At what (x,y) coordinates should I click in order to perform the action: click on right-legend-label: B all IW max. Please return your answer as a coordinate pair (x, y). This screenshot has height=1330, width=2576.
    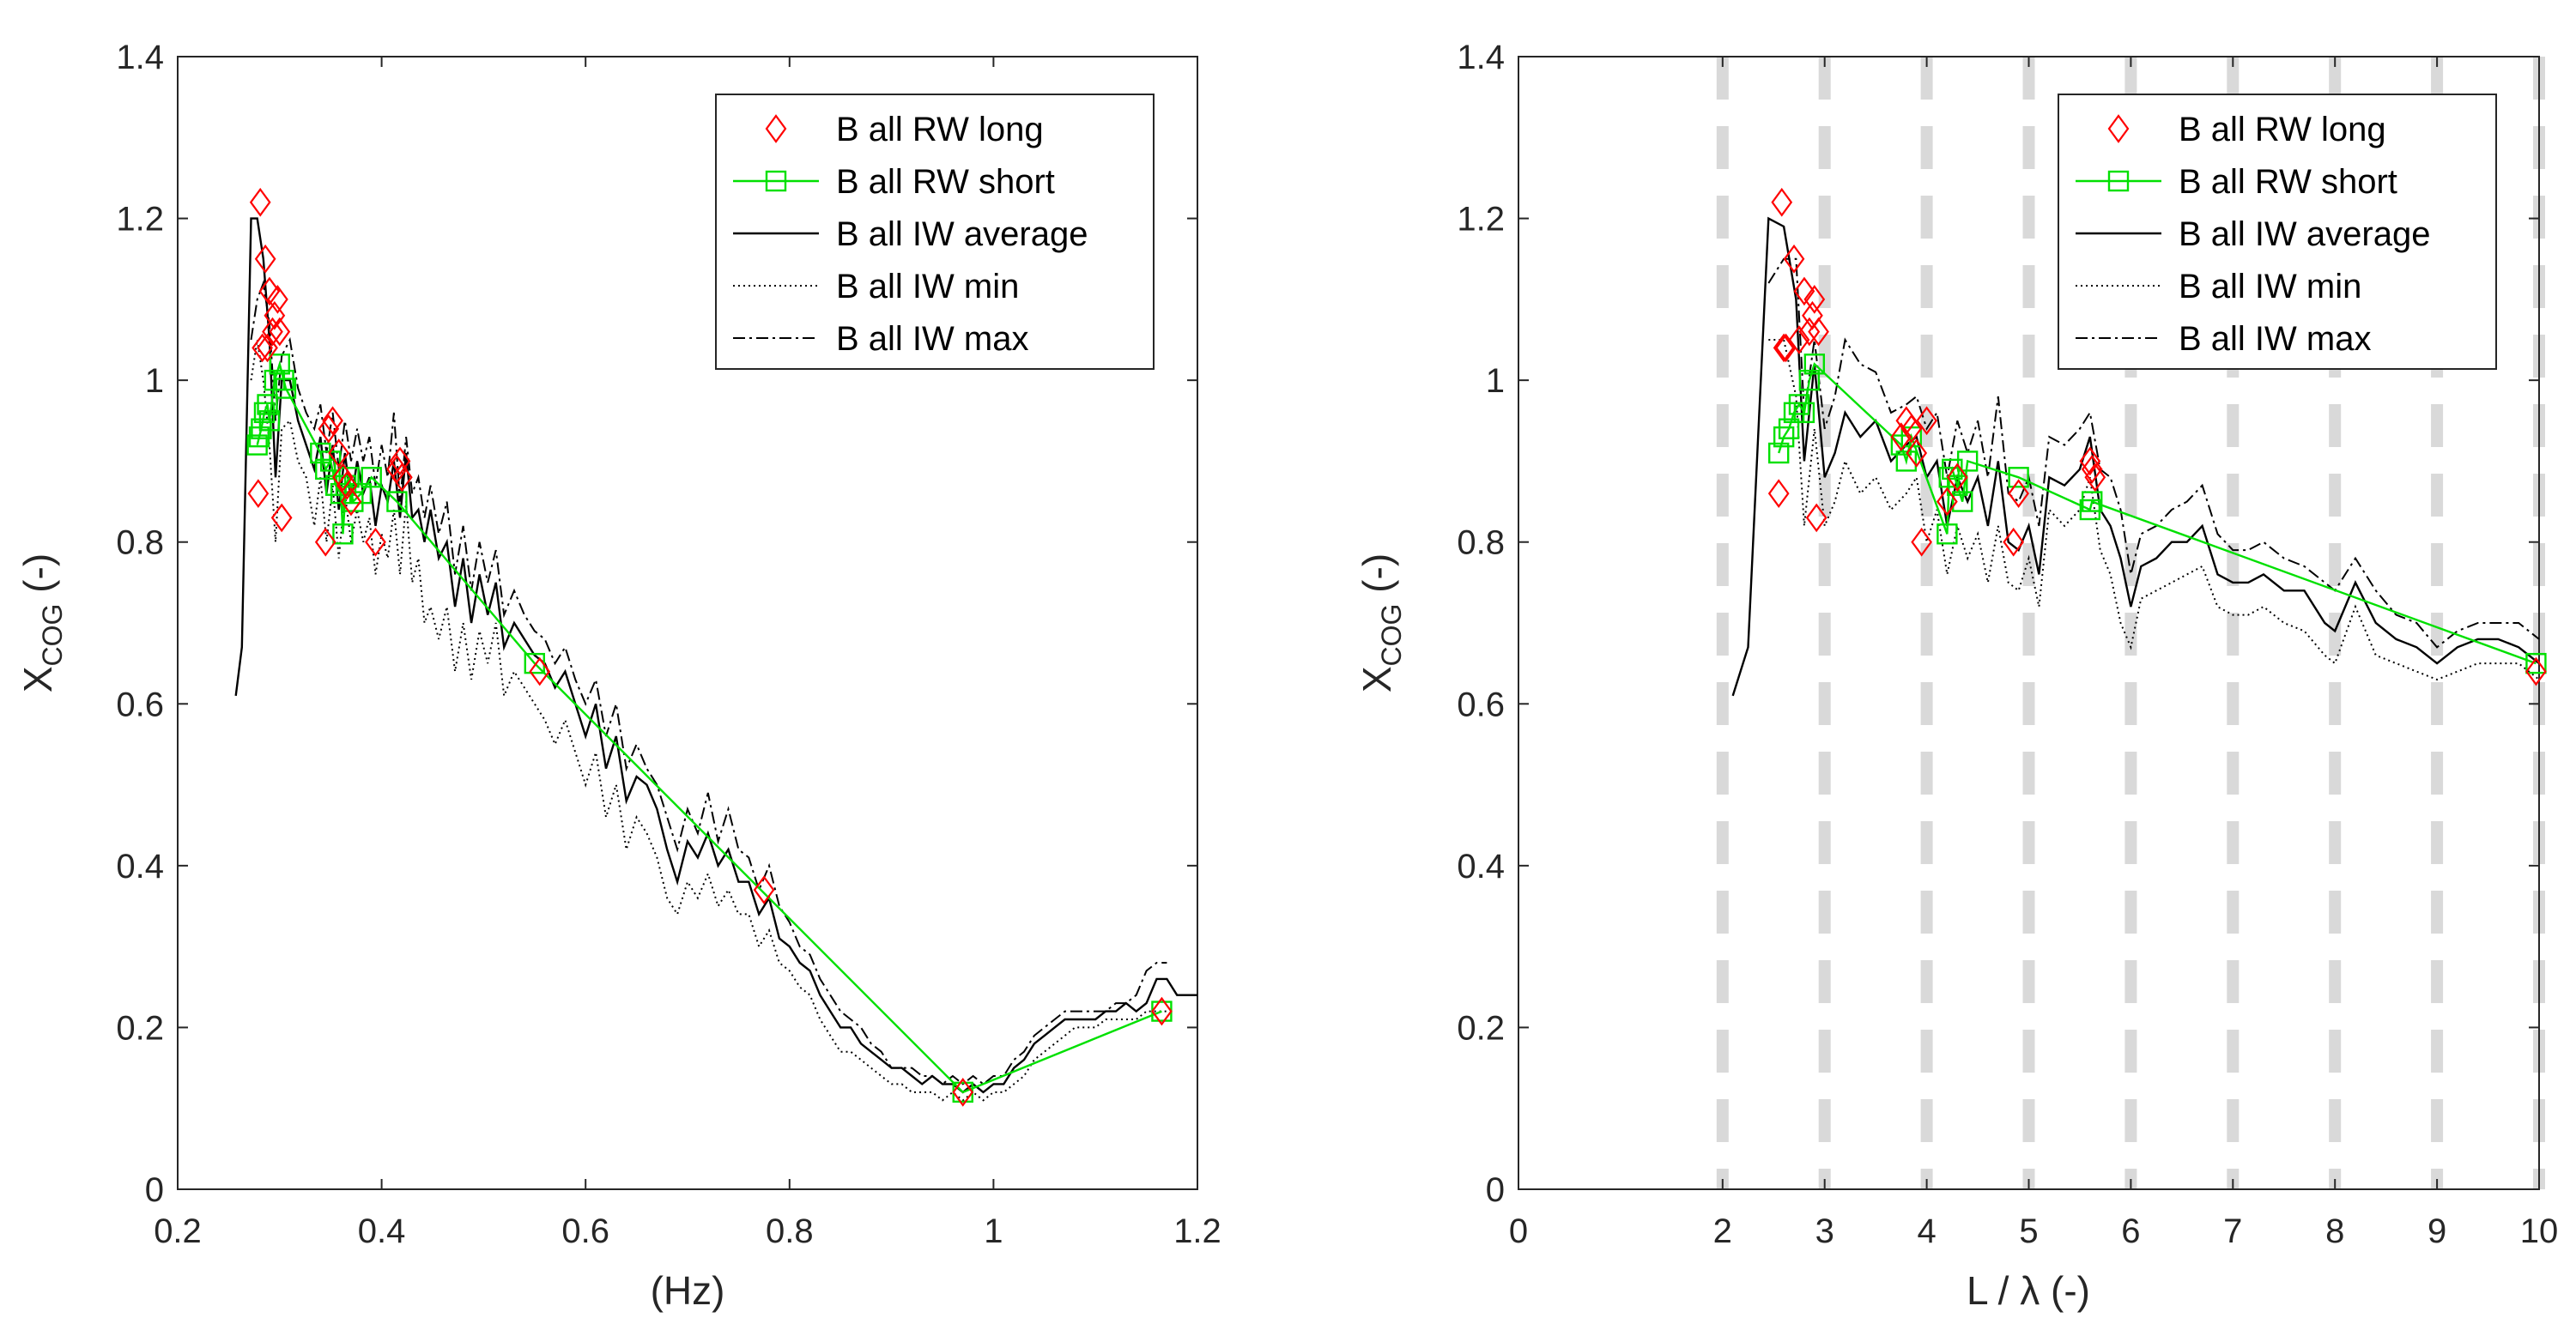
    Looking at the image, I should click on (2275, 339).